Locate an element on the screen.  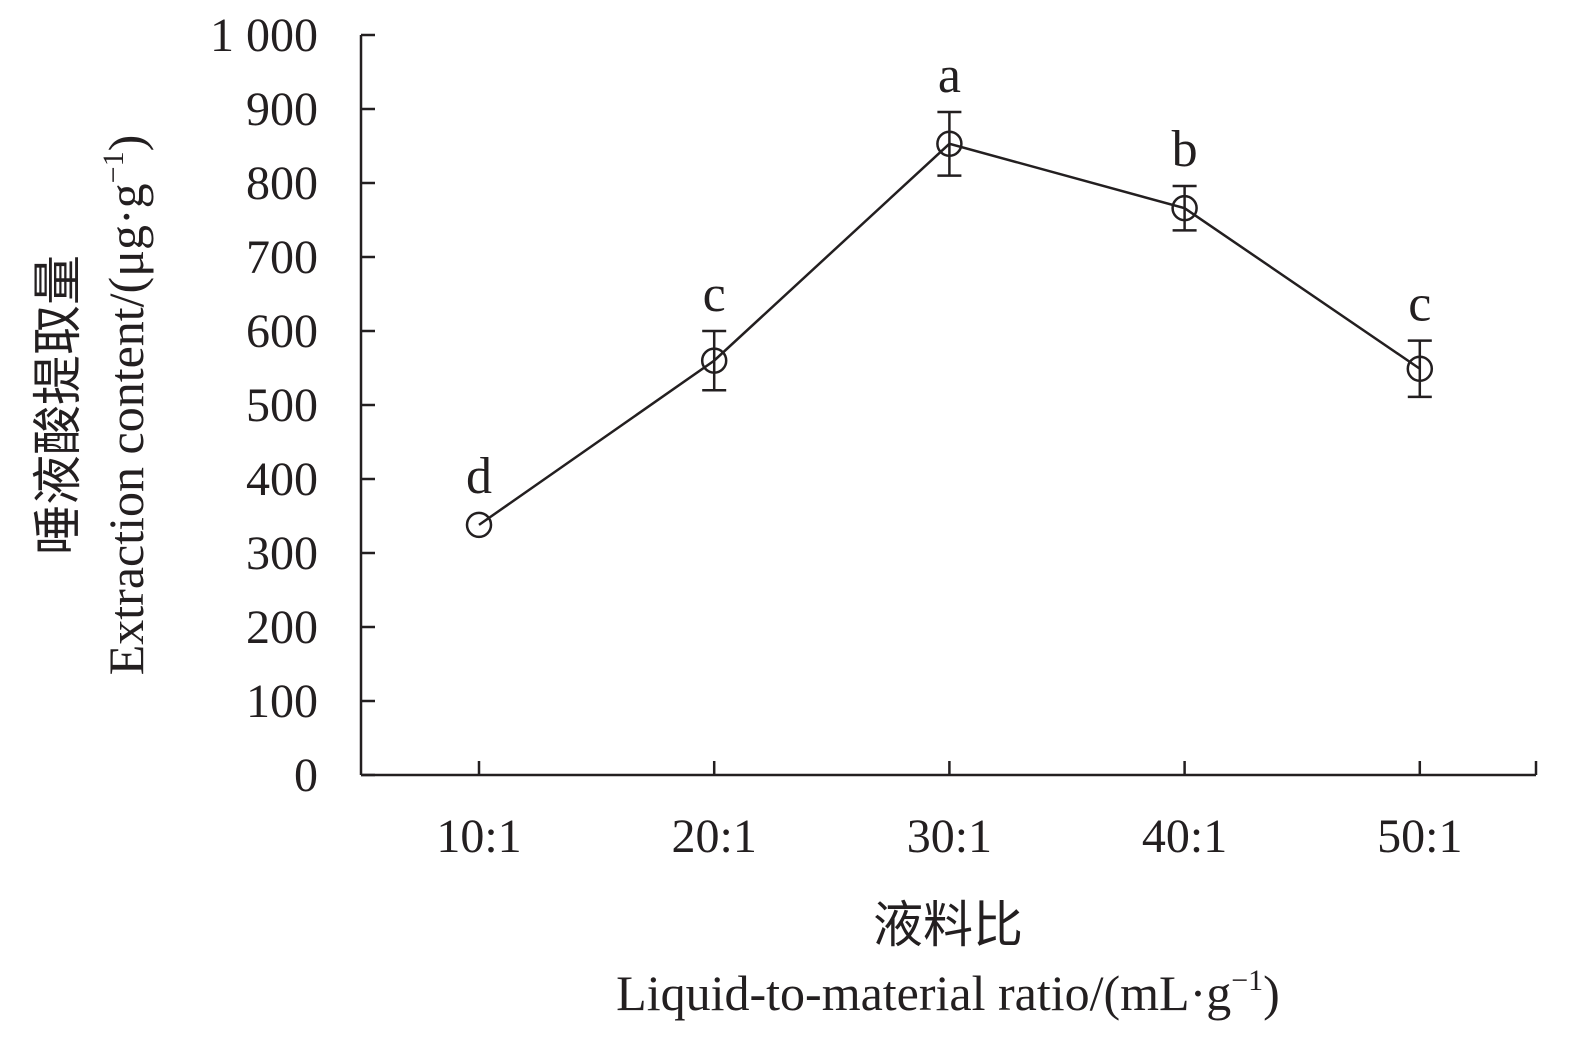
significance-letter: d is located at coordinates (479, 476).